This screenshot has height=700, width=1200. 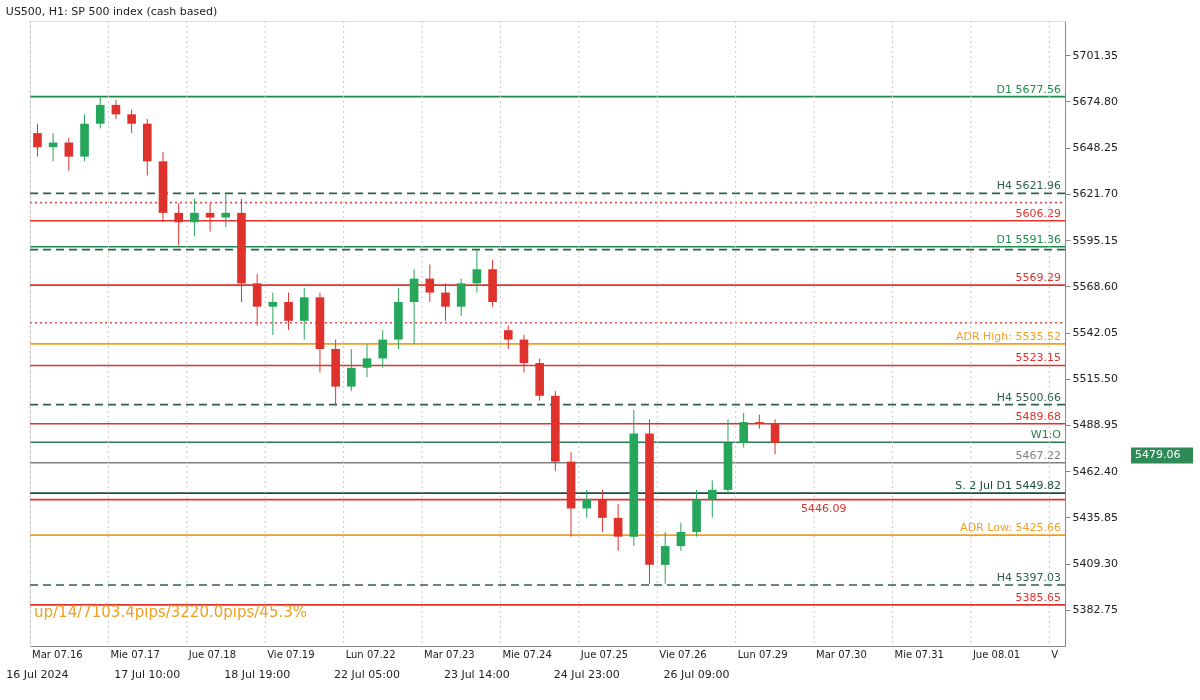 What do you see at coordinates (762, 654) in the screenshot?
I see `text: Lun 07.29` at bounding box center [762, 654].